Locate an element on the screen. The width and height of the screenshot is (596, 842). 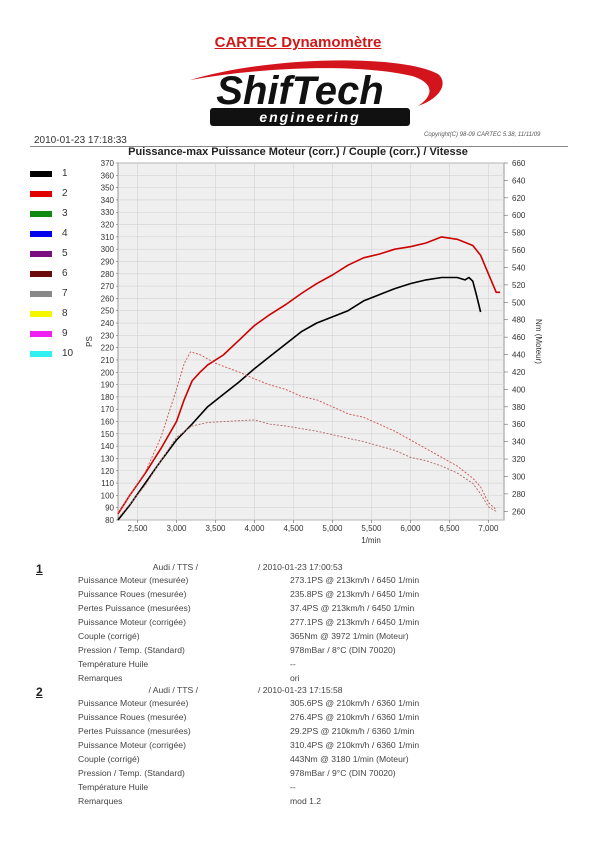
legend-label: 3 is located at coordinates (65, 213).